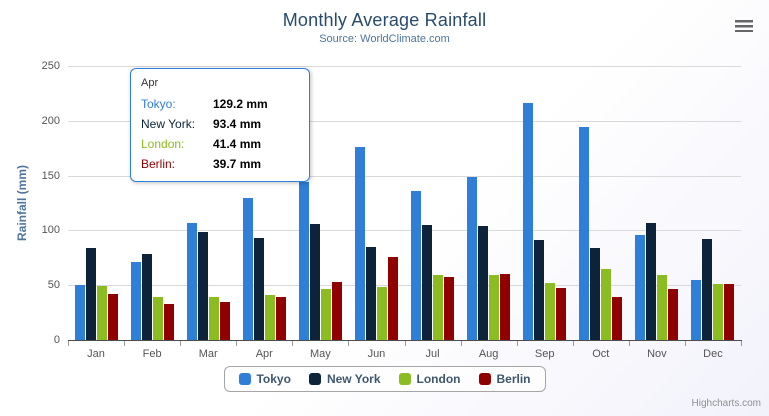  I want to click on x-axis-label: May, so click(320, 354).